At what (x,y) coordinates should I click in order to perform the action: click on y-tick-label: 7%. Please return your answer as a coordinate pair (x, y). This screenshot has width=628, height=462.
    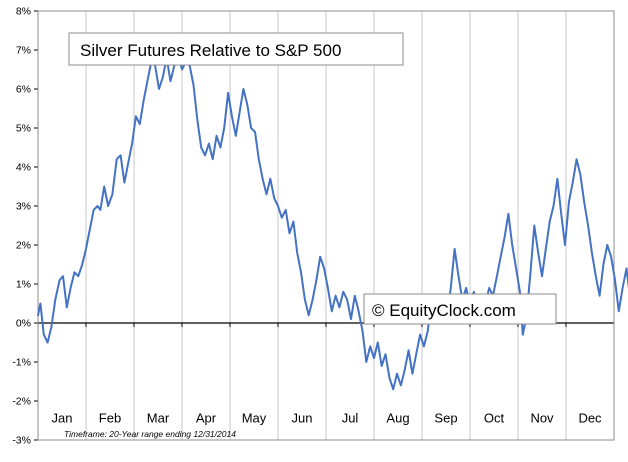
    Looking at the image, I should click on (23, 51).